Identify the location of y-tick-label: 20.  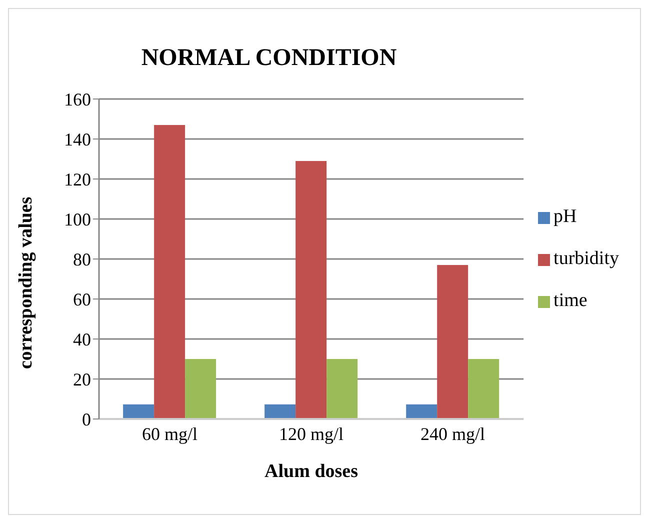
(82, 379).